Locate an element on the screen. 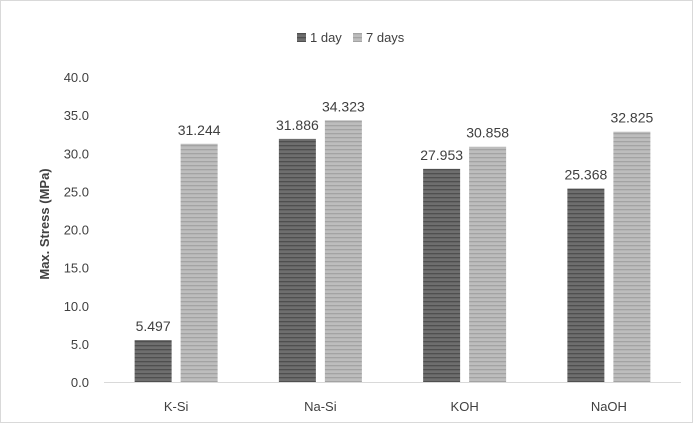 Image resolution: width=693 pixels, height=429 pixels. bar-1-day-naoh is located at coordinates (586, 285).